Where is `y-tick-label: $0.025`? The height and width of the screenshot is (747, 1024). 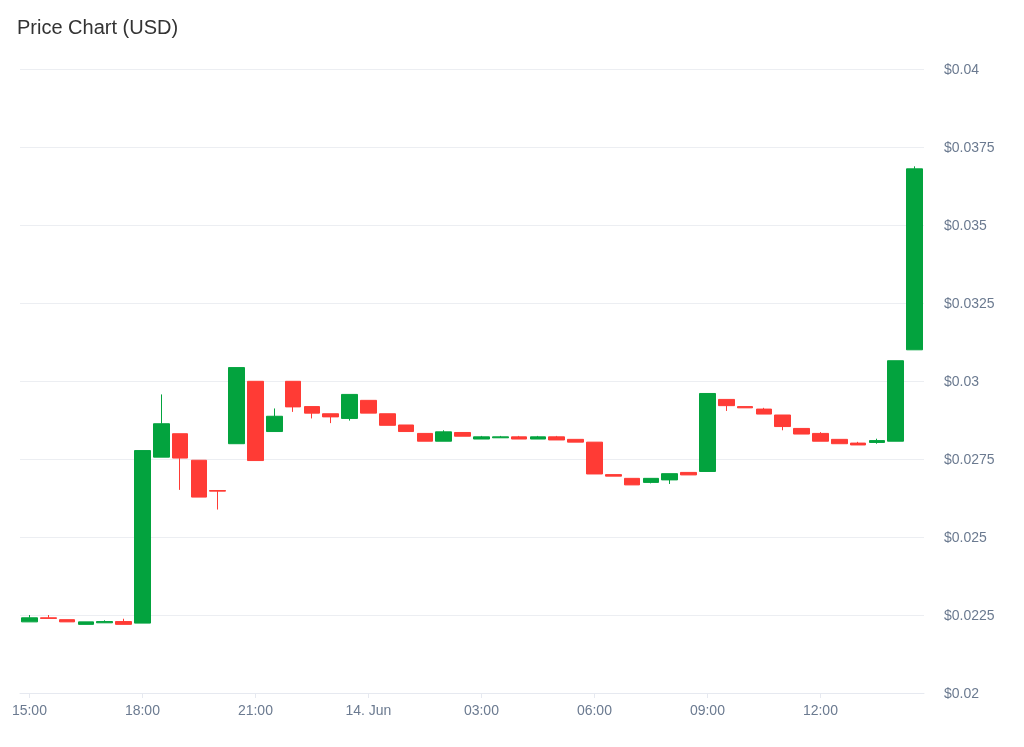
y-tick-label: $0.025 is located at coordinates (966, 537).